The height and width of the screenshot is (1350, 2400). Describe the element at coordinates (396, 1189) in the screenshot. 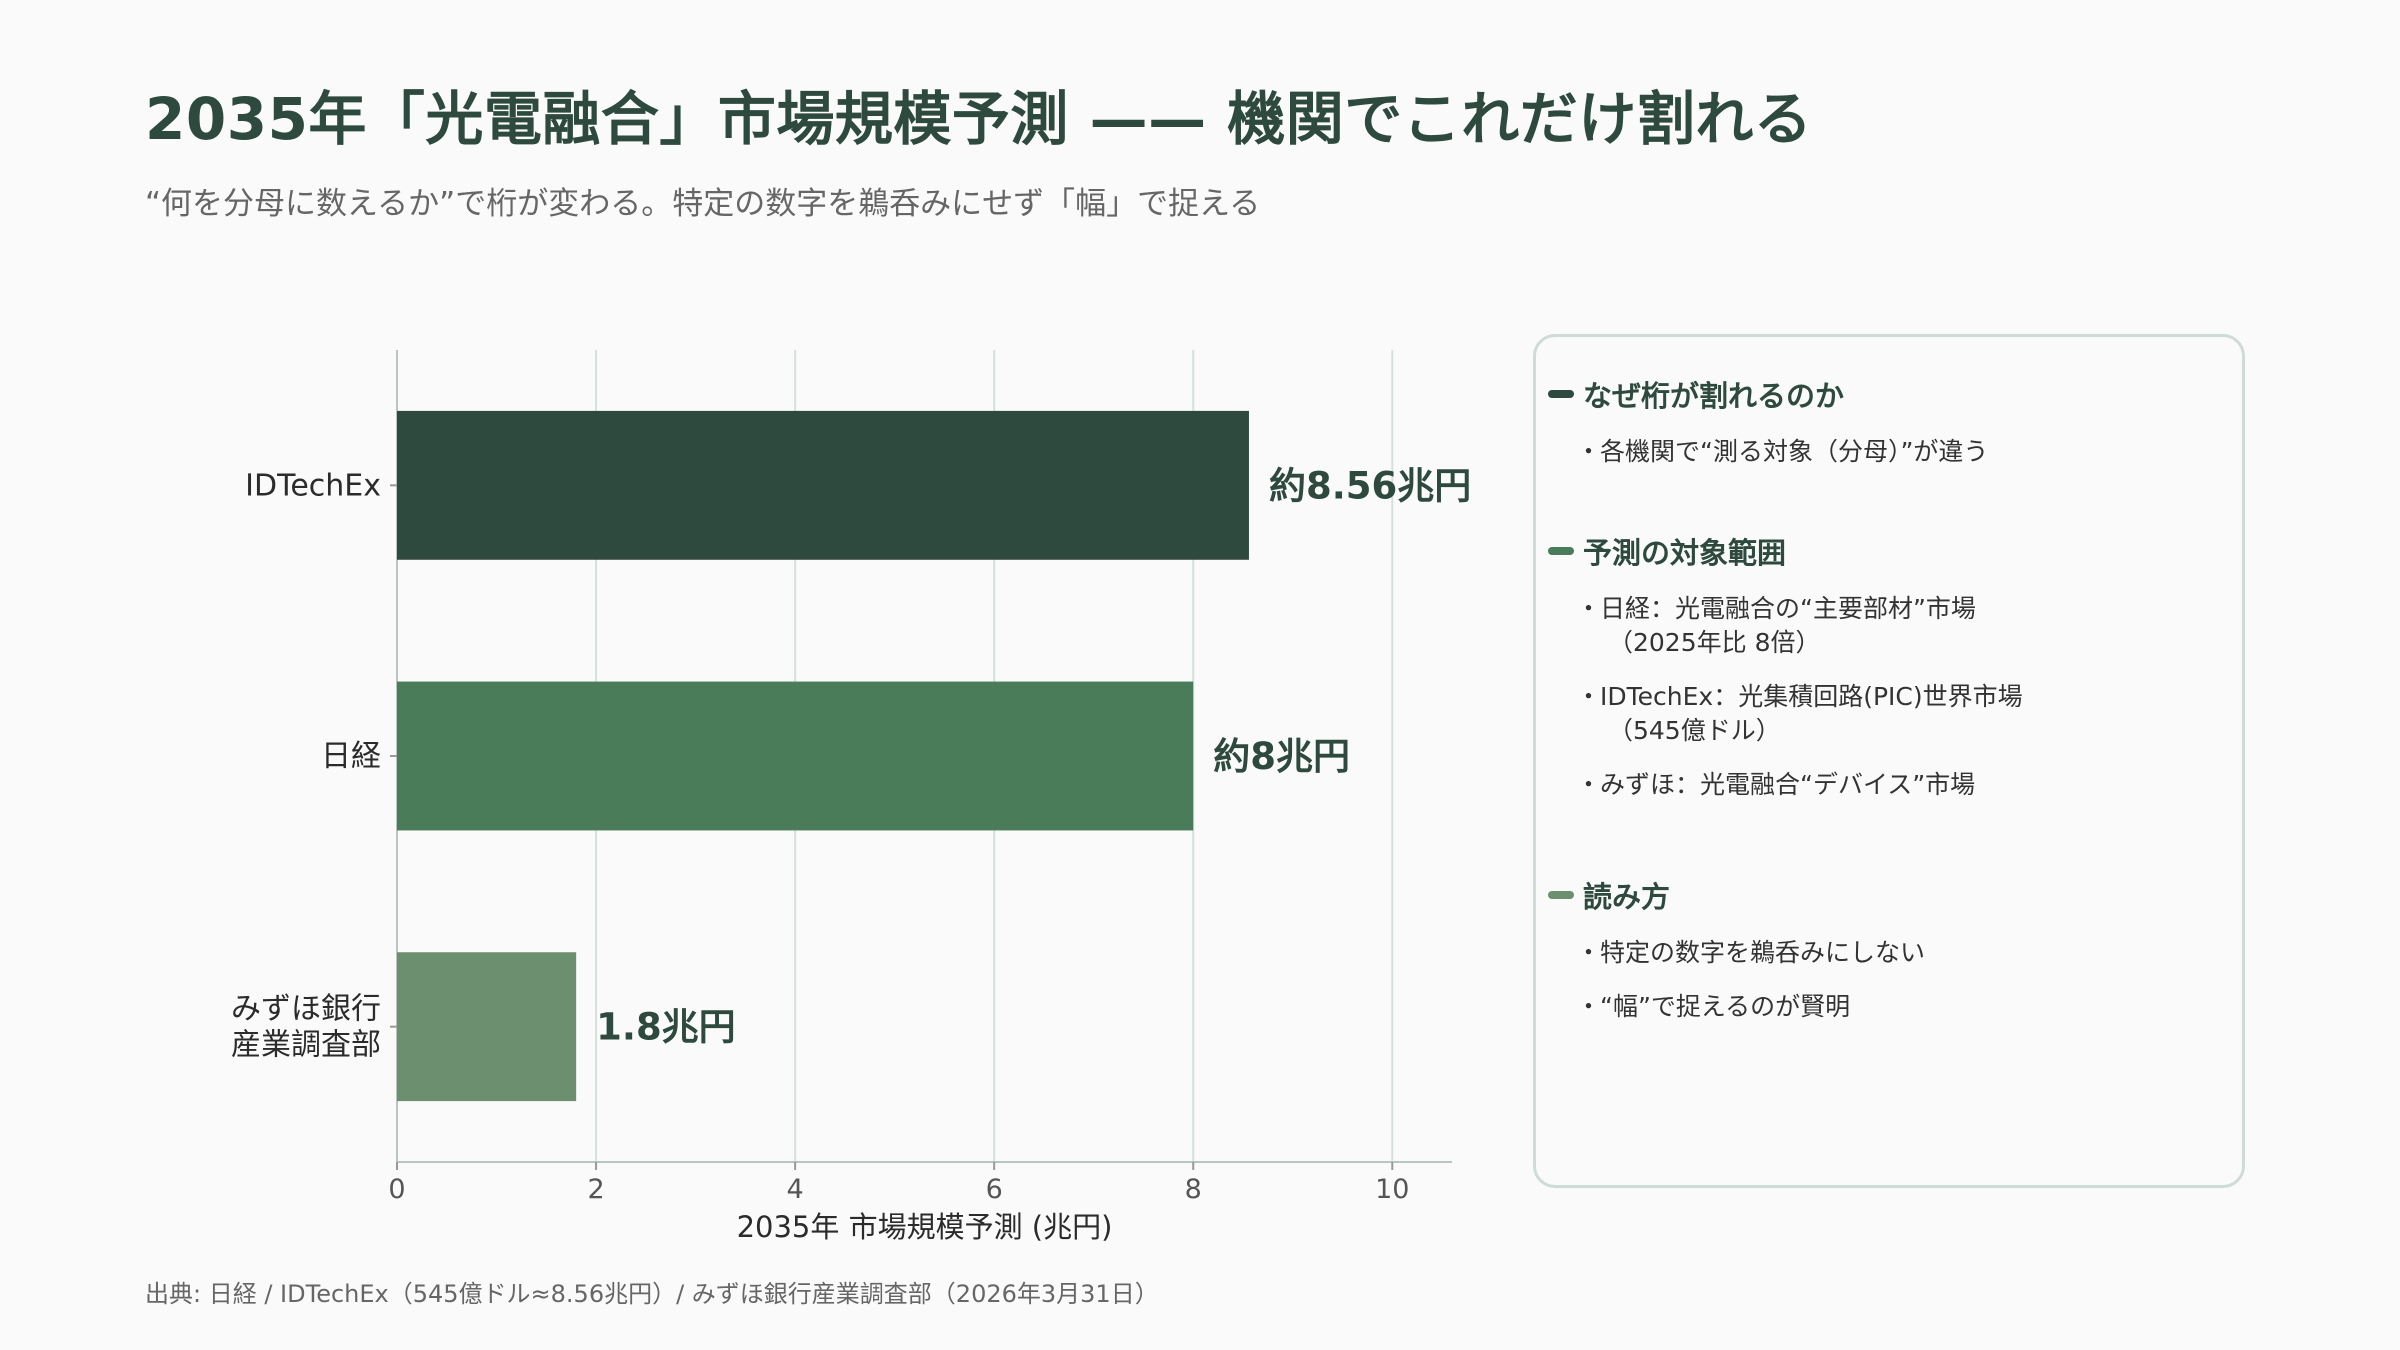

I see `x-tick-label: 0` at that location.